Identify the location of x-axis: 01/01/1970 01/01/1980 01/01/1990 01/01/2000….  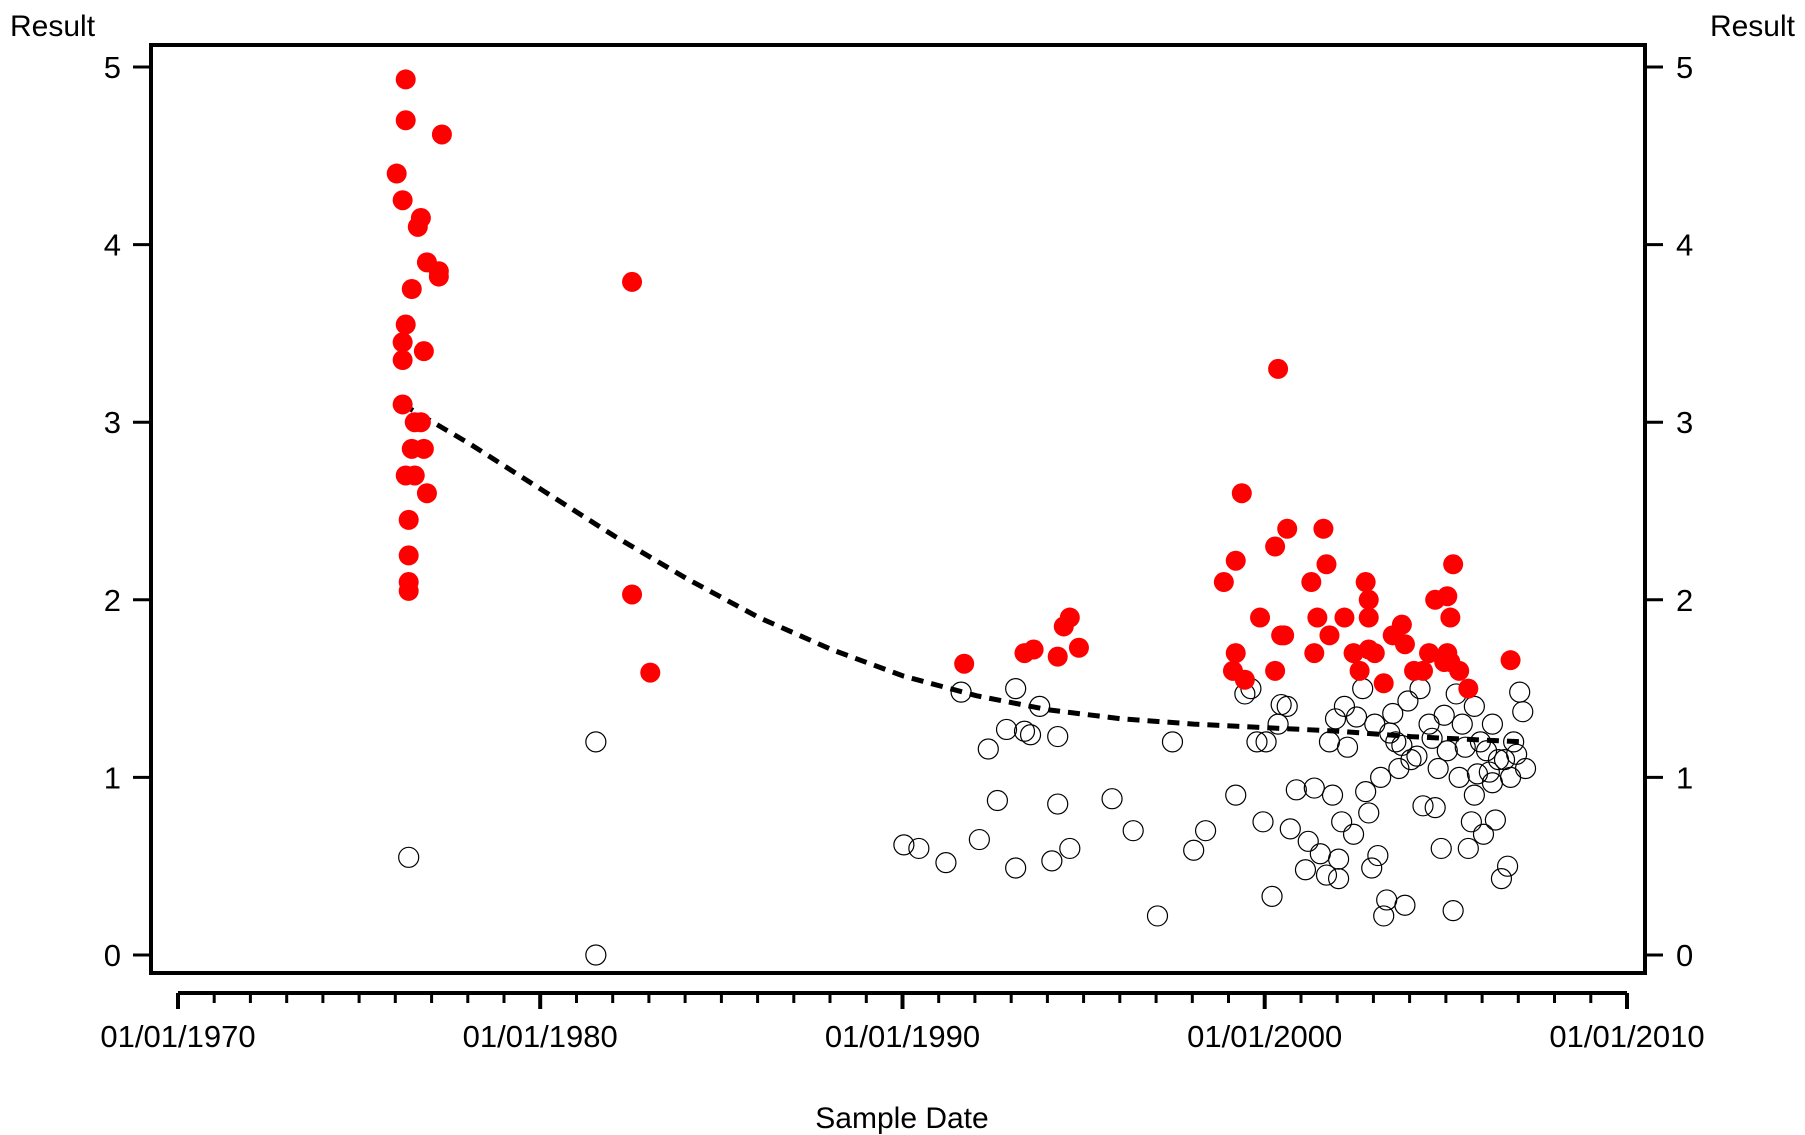
(902, 1023).